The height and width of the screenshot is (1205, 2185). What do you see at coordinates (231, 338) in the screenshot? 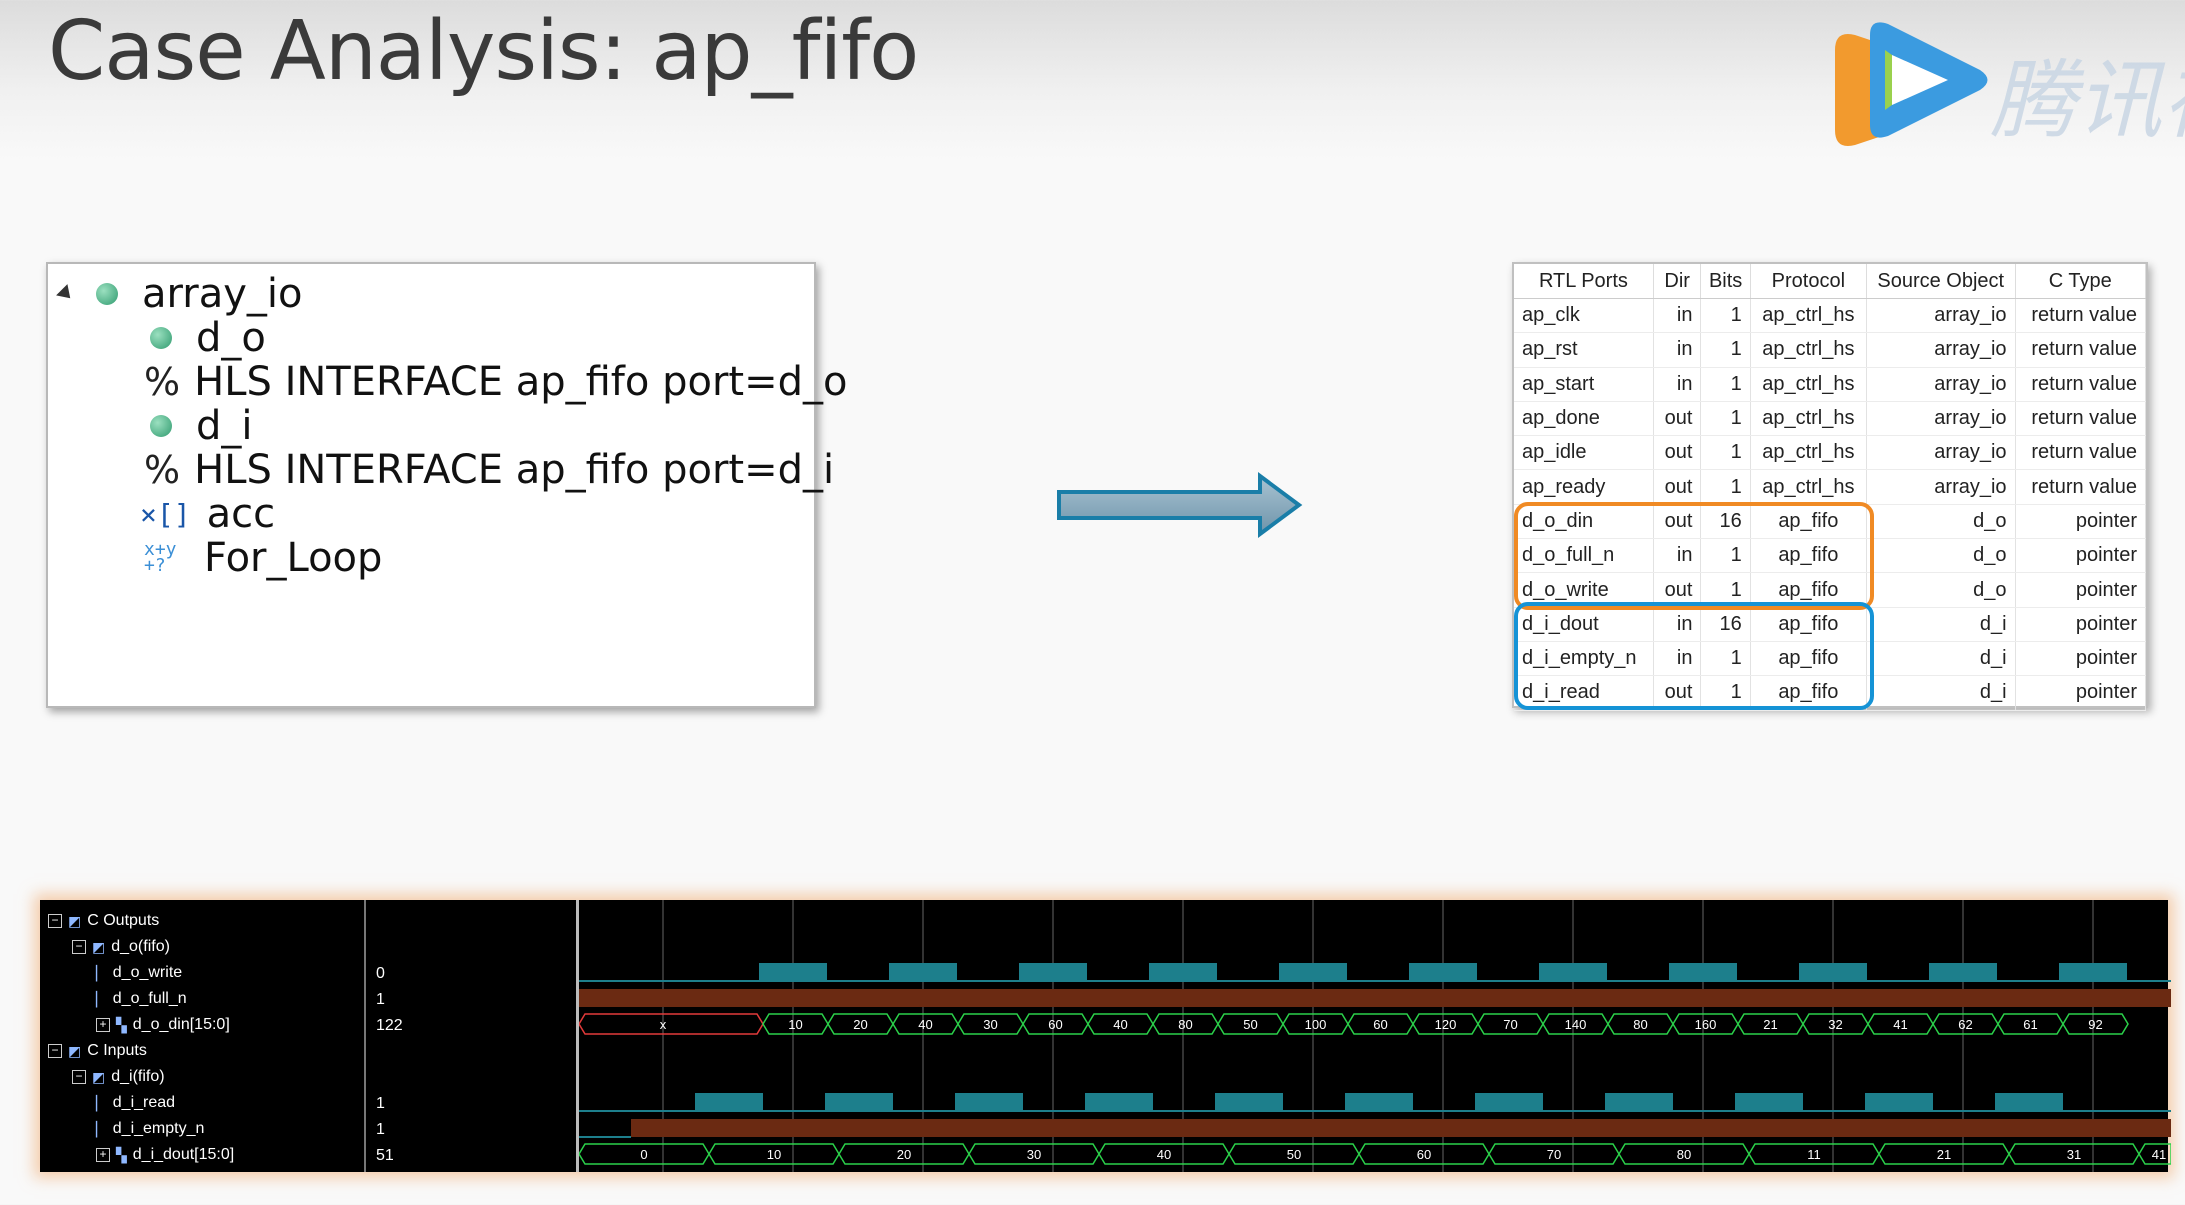
I see `tree-item-label: d_o` at bounding box center [231, 338].